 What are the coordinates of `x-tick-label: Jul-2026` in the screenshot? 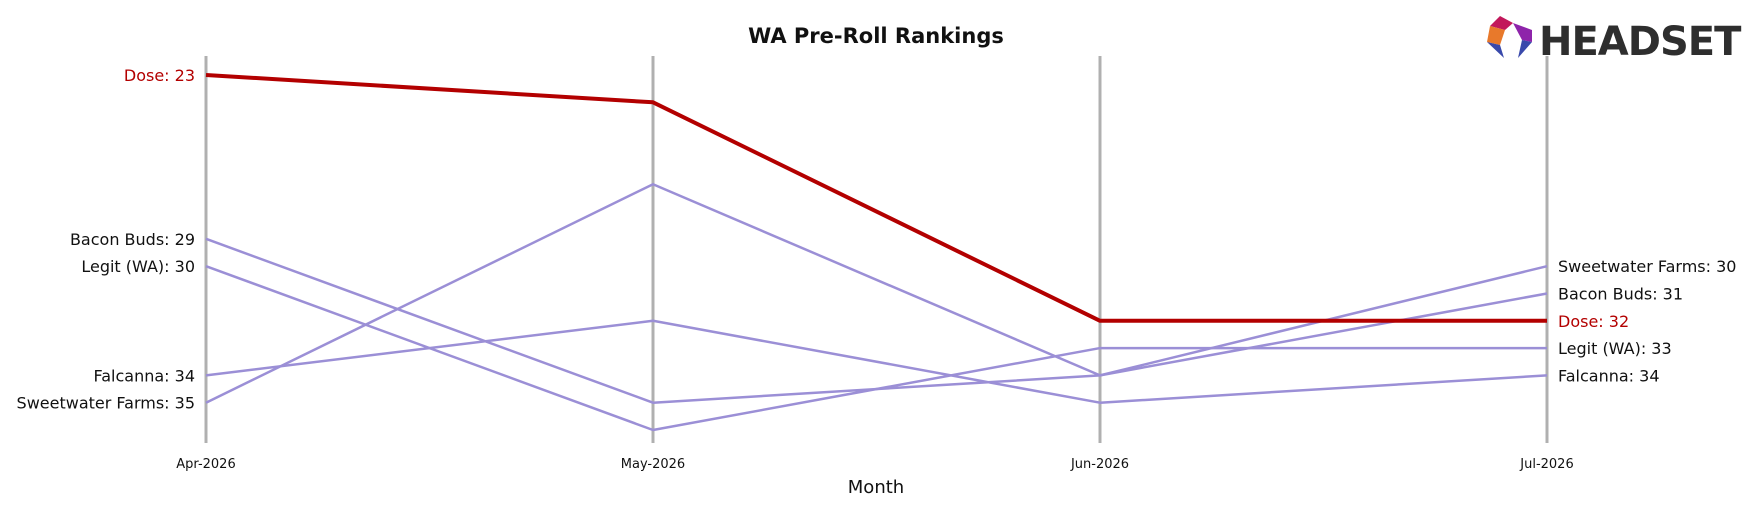 It's located at (1546, 464).